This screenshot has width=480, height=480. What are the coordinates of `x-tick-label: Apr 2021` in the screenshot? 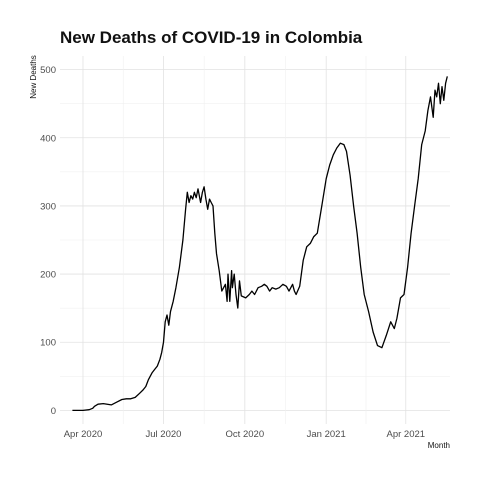 It's located at (406, 434).